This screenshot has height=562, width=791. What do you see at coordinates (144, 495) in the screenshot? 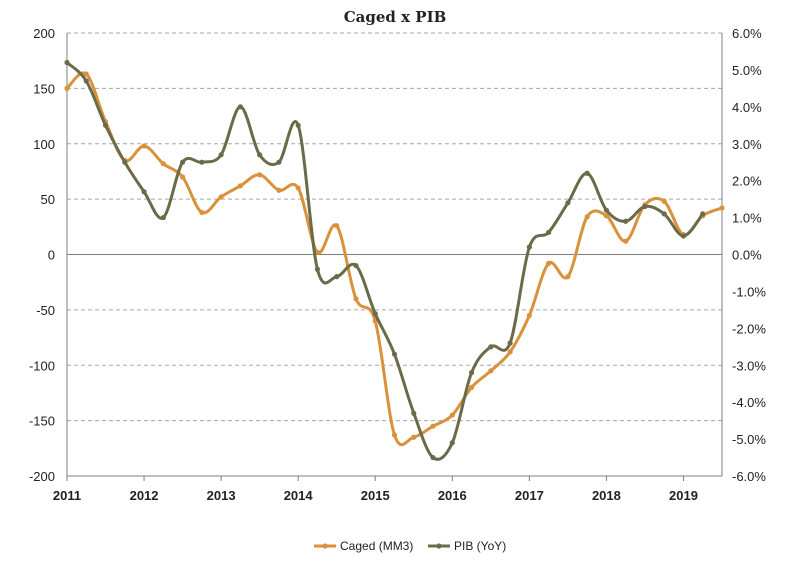
I see `x-tick-label: 2012` at bounding box center [144, 495].